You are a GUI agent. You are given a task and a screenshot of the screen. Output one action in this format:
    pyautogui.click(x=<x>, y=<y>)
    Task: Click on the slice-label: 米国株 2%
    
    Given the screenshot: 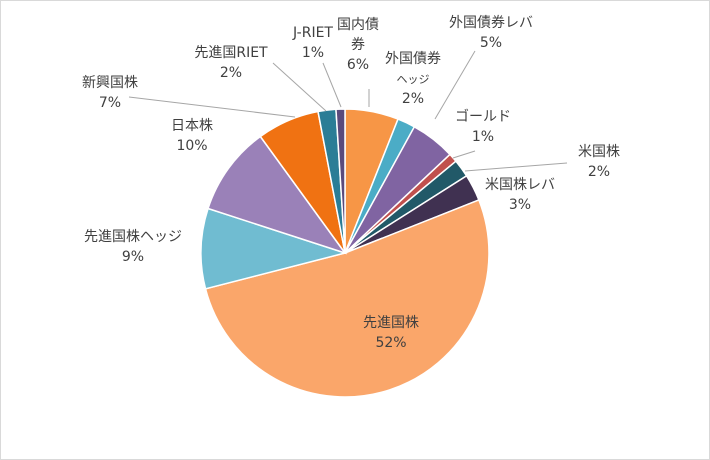 What is the action you would take?
    pyautogui.click(x=599, y=162)
    